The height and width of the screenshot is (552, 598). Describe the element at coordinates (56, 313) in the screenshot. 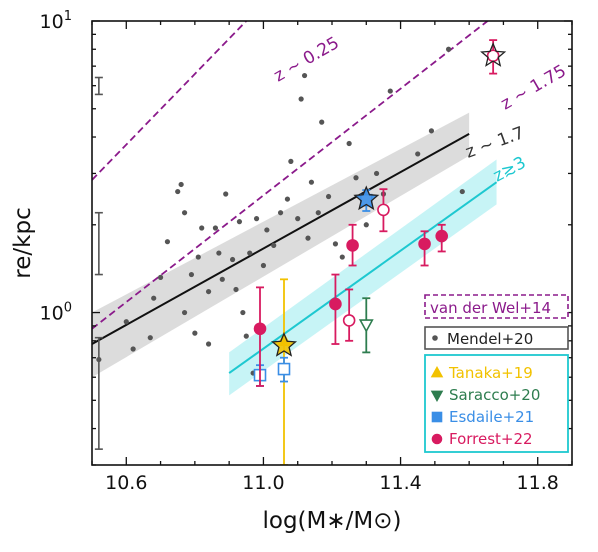

I see `y-tick-label-0: 10⁰` at that location.